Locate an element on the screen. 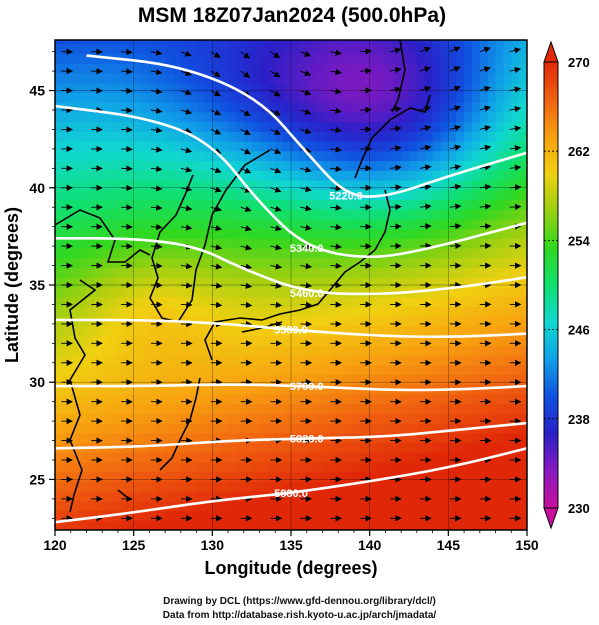 This screenshot has width=599, height=625. coast-sakhalin is located at coordinates (398, 76).